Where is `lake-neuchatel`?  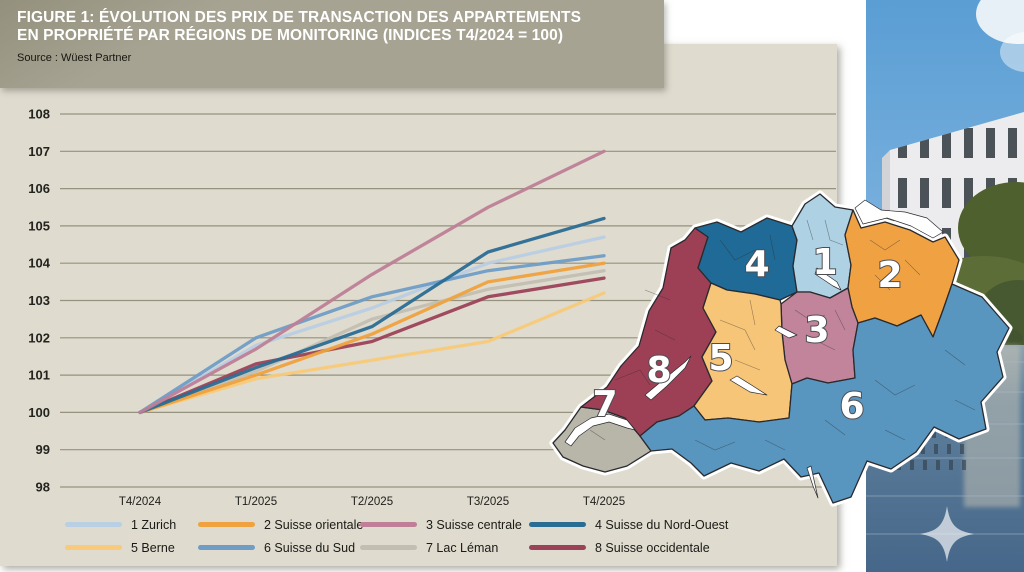
lake-neuchatel is located at coordinates (668, 378).